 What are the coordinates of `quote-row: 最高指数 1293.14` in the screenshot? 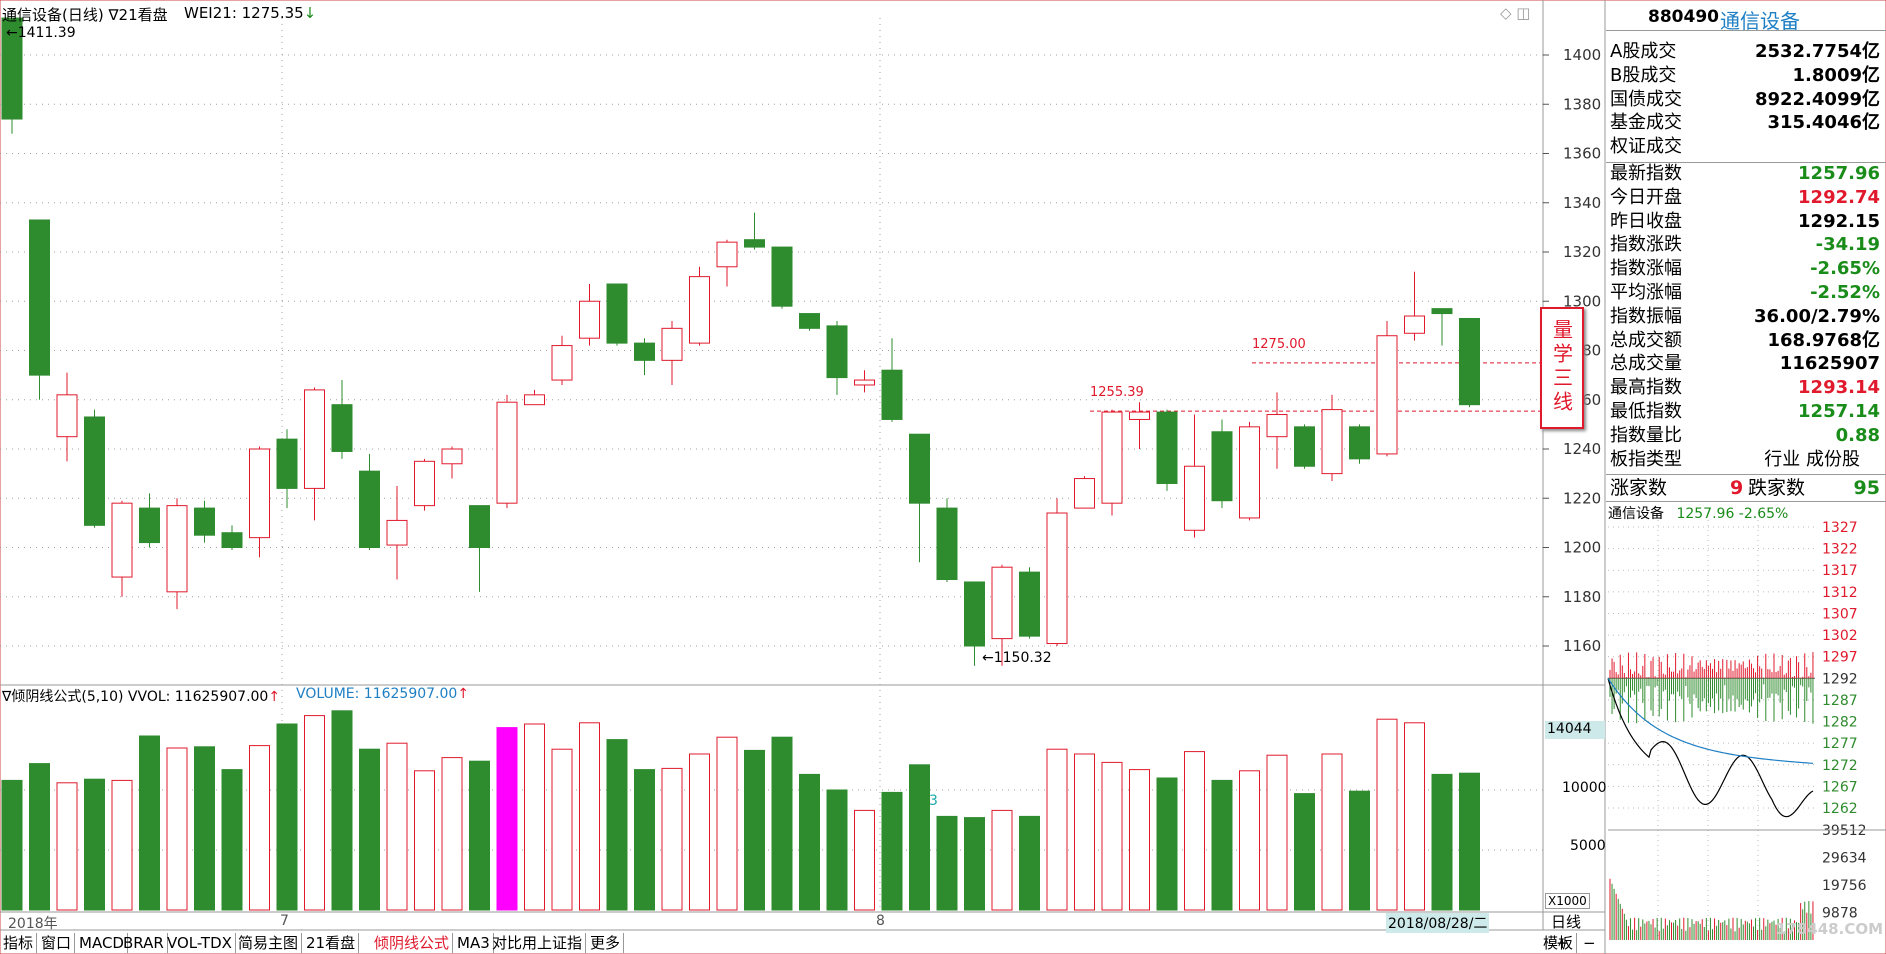 It's located at (1748, 387).